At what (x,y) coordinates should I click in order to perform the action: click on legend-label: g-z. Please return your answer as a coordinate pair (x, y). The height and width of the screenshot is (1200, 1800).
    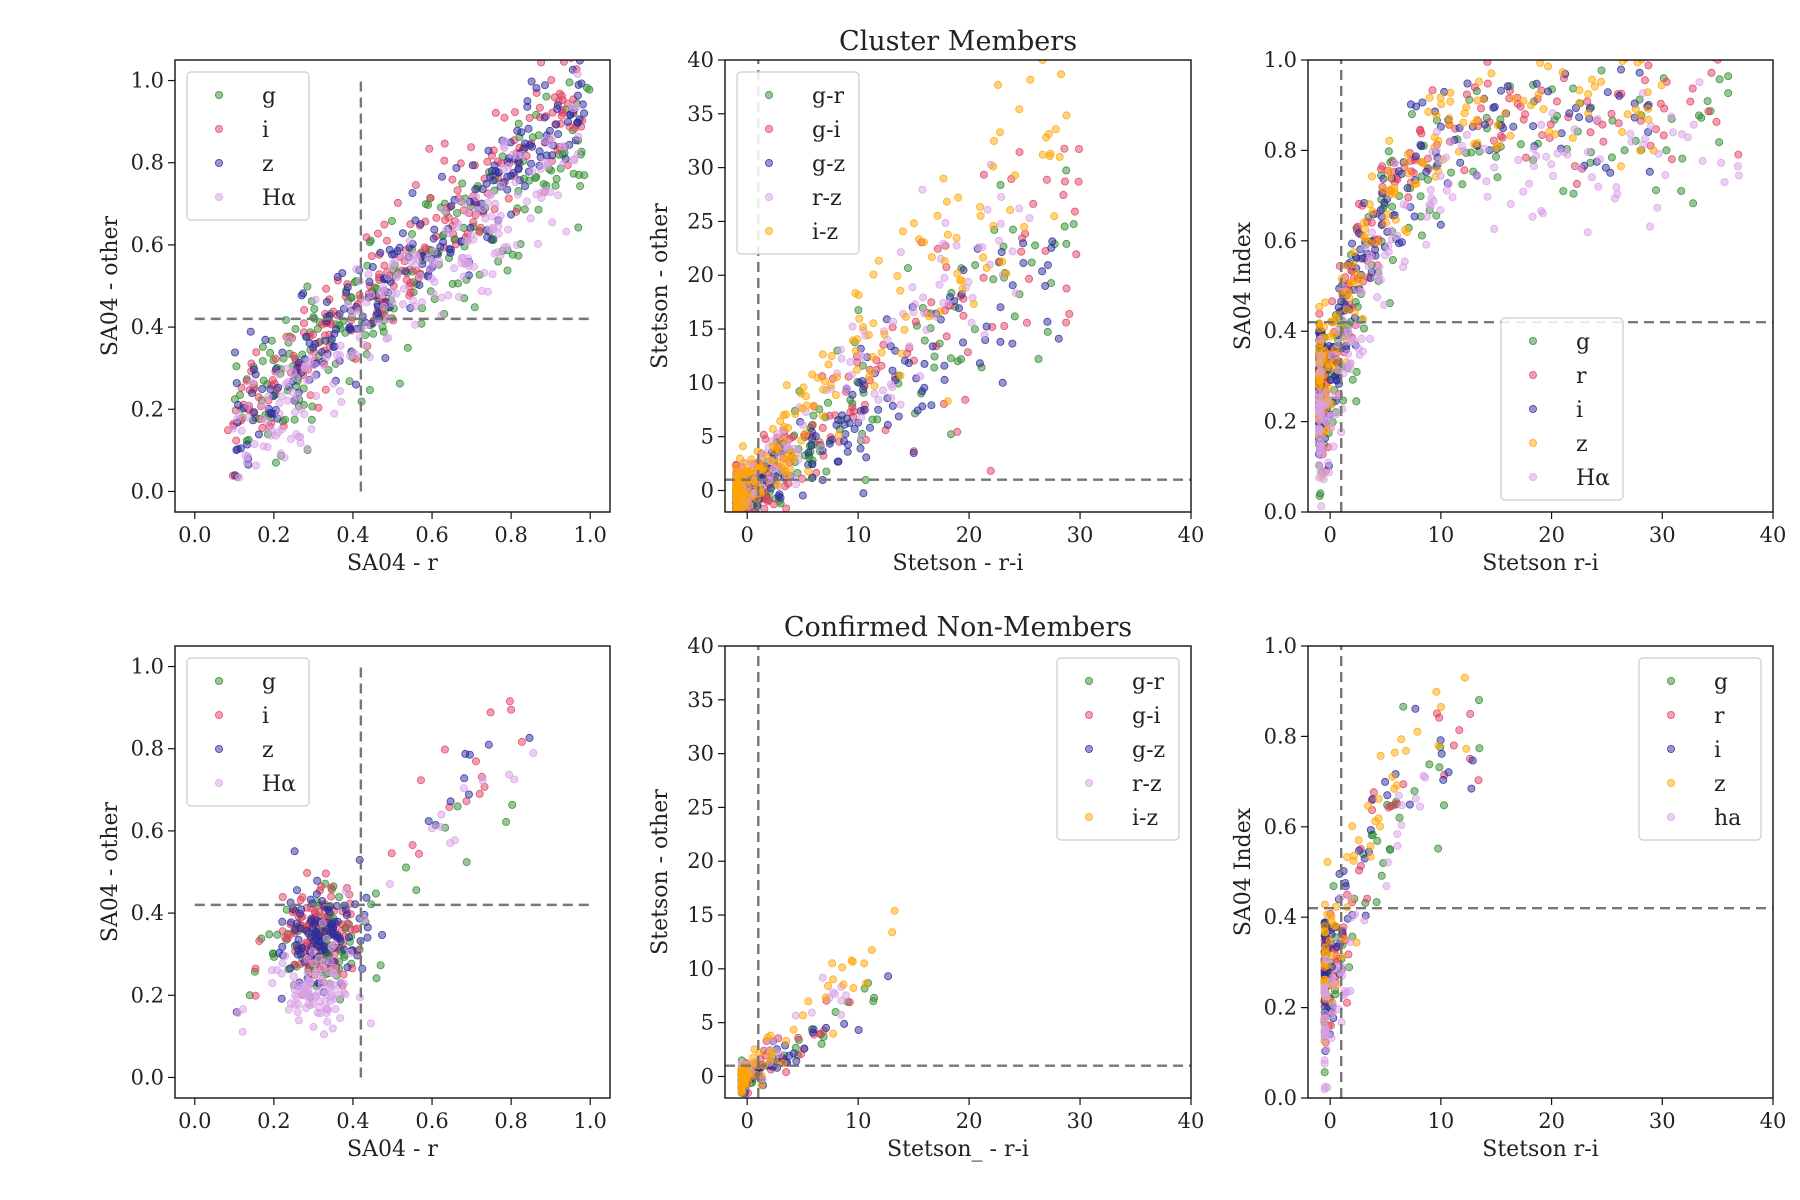
    Looking at the image, I should click on (1148, 750).